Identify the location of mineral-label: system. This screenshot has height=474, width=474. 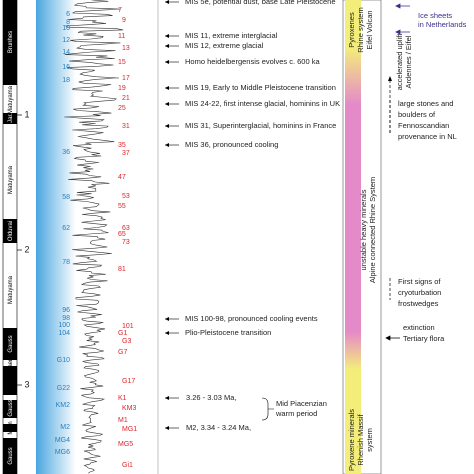
(369, 440).